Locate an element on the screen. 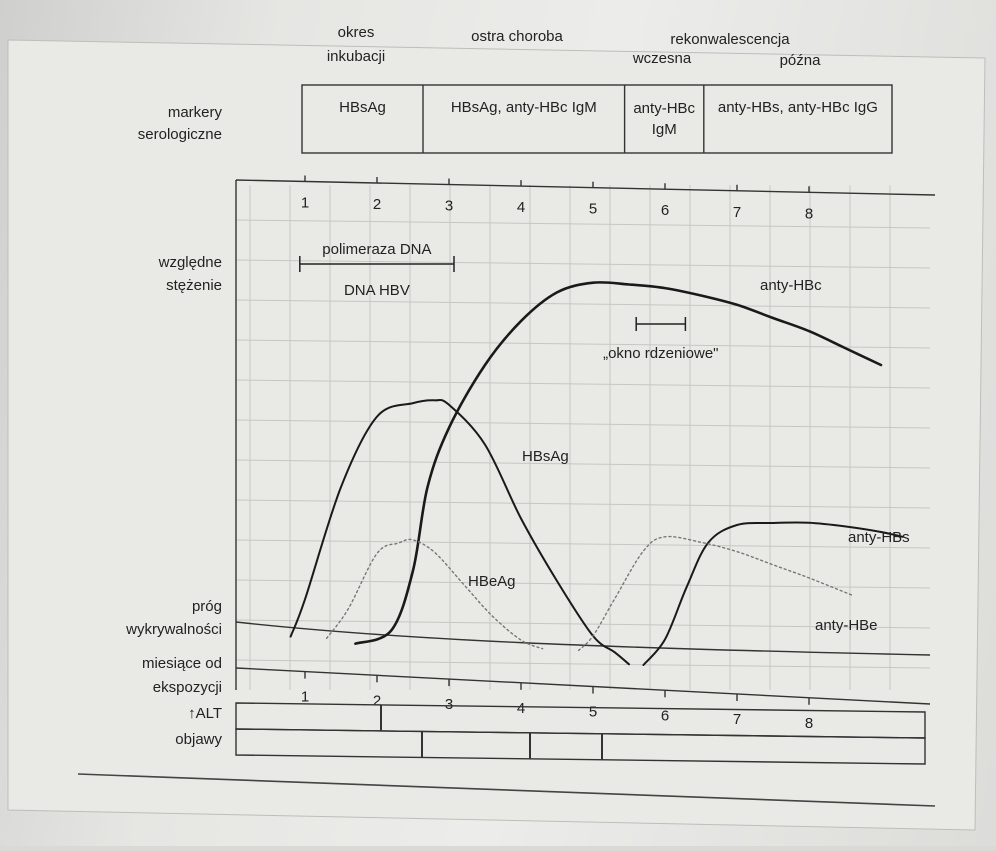 The height and width of the screenshot is (851, 996). marker-cell-label: HBsAg is located at coordinates (362, 107).